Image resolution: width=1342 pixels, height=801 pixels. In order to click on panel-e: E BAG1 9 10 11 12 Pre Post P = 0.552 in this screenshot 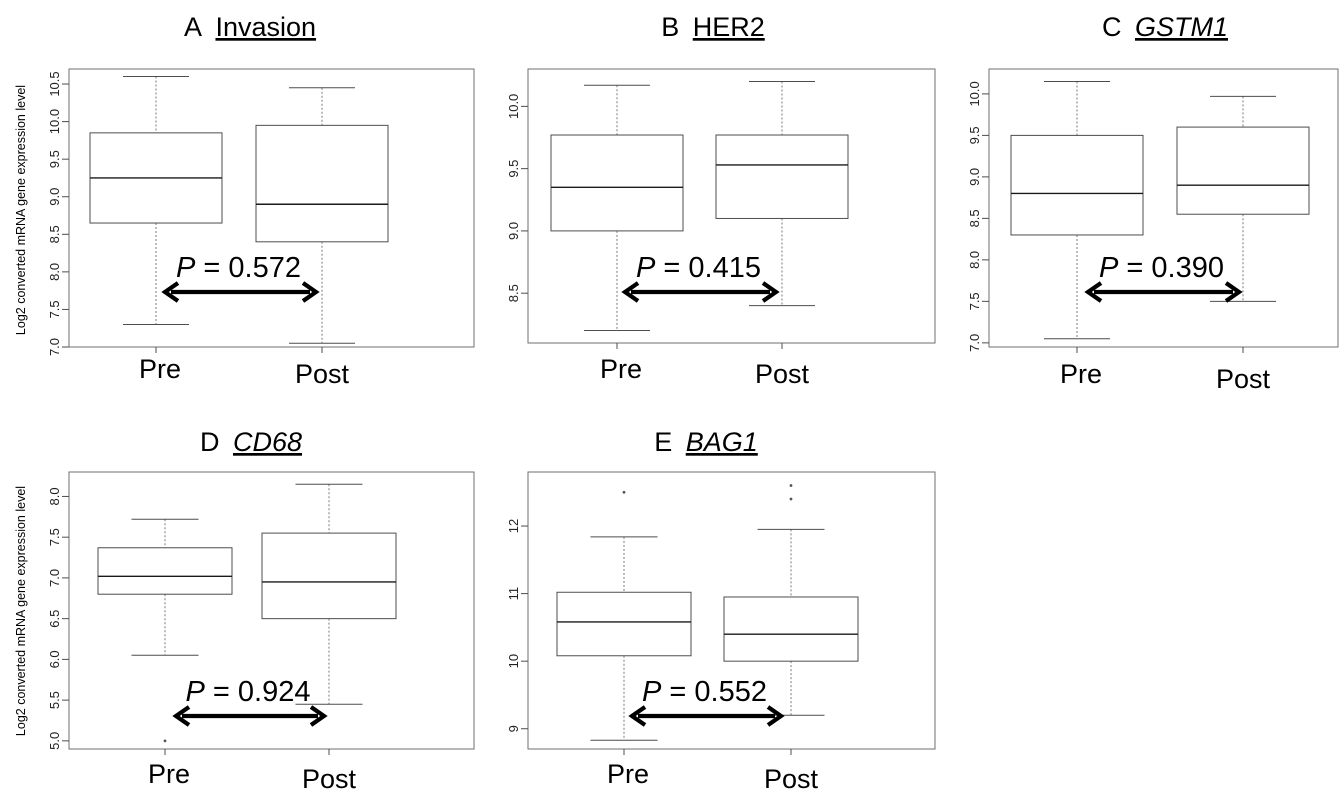, I will do `click(721, 610)`.